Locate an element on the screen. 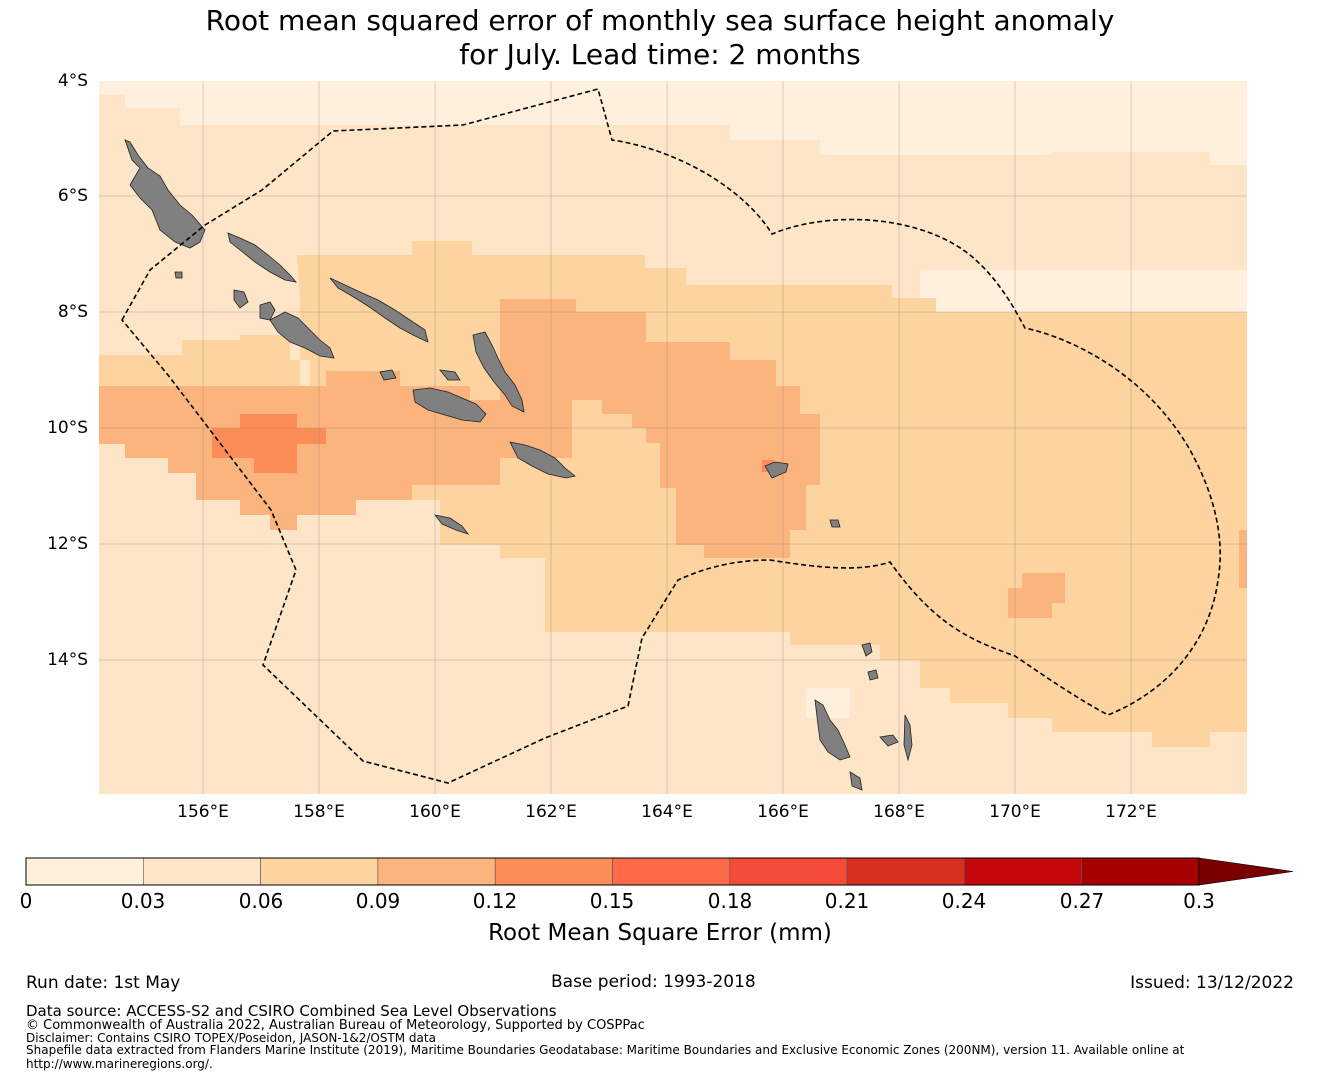  run-date: Run date: 1st May is located at coordinates (103, 983).